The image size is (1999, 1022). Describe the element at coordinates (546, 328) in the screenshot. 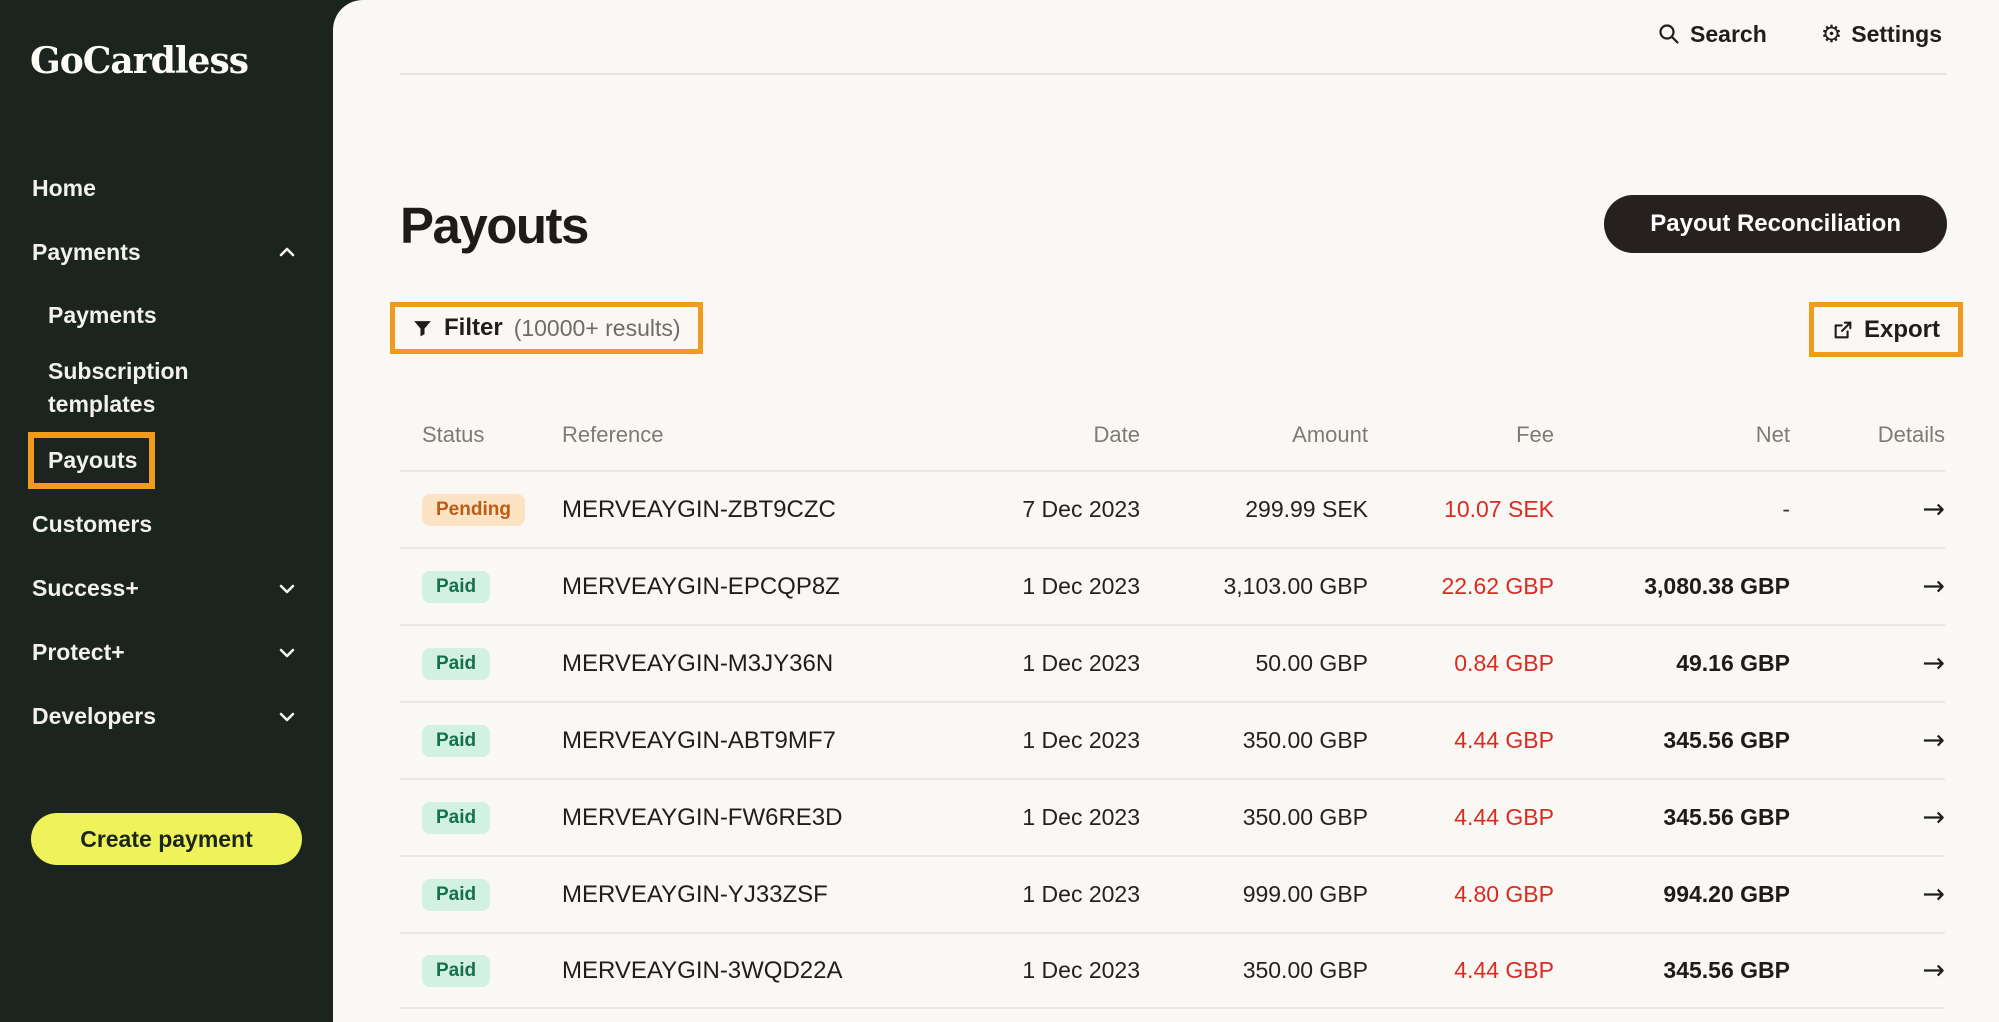

I see `filter-button: Filter (10000+ results)` at that location.